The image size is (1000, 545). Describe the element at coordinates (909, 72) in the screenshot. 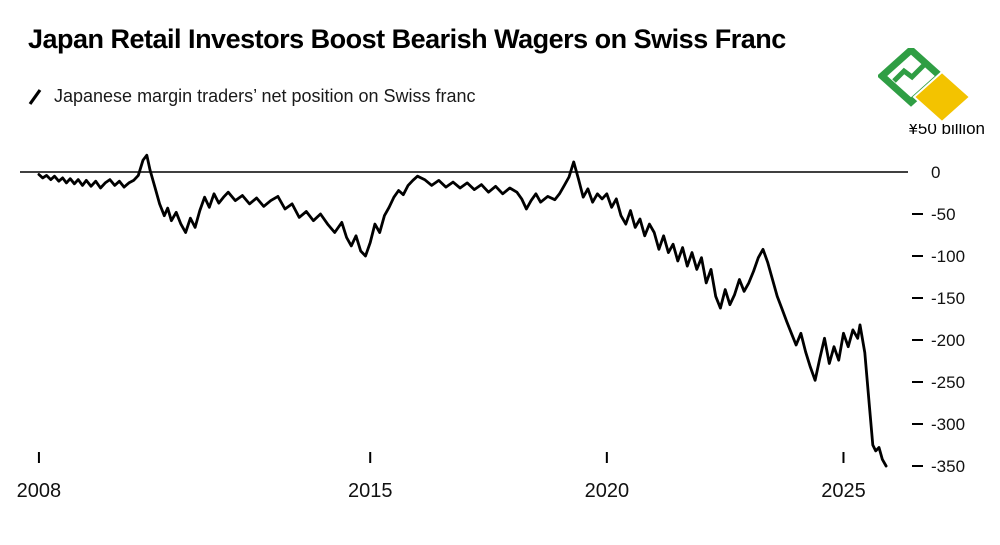

I see `logo-chart-glyph` at that location.